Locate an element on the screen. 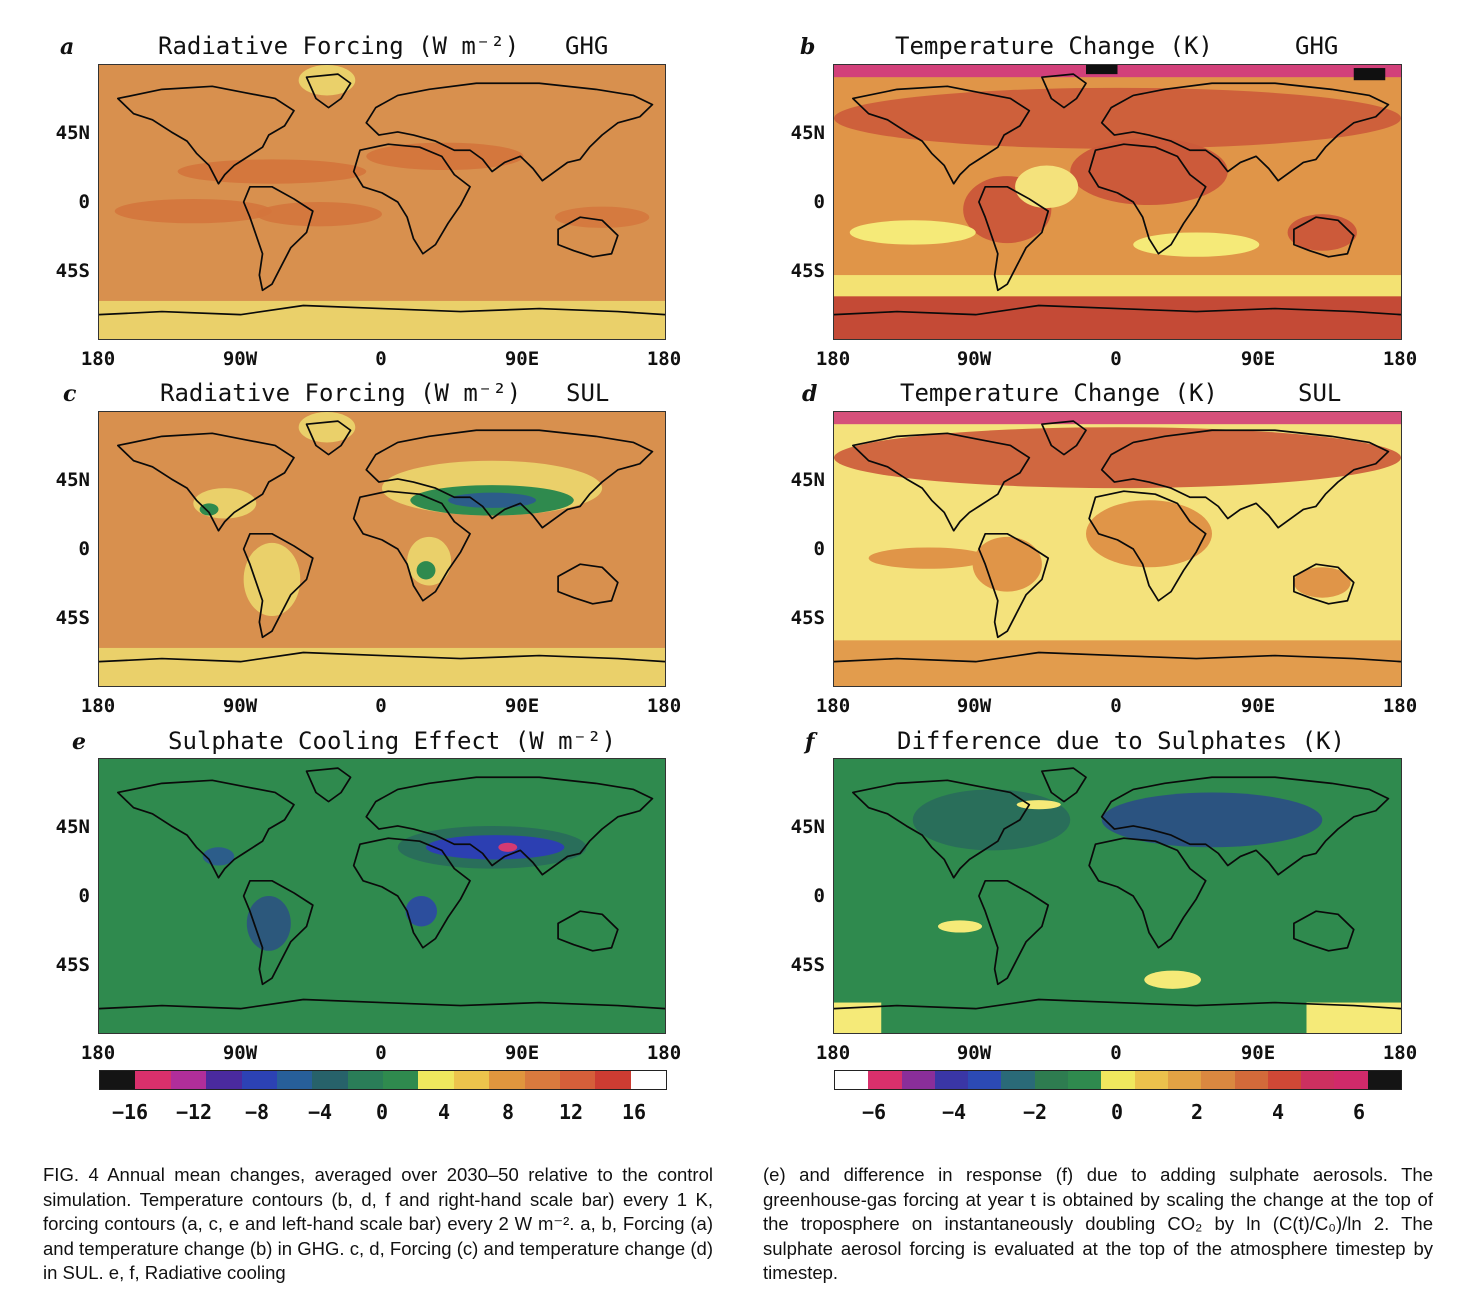  panel-a-title: Radiative Forcing (W m⁻²) is located at coordinates (339, 46).